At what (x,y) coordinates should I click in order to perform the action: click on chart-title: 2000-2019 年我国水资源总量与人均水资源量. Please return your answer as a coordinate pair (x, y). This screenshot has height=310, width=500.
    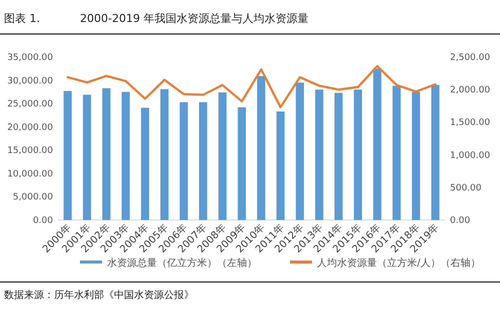
    Looking at the image, I should click on (194, 18).